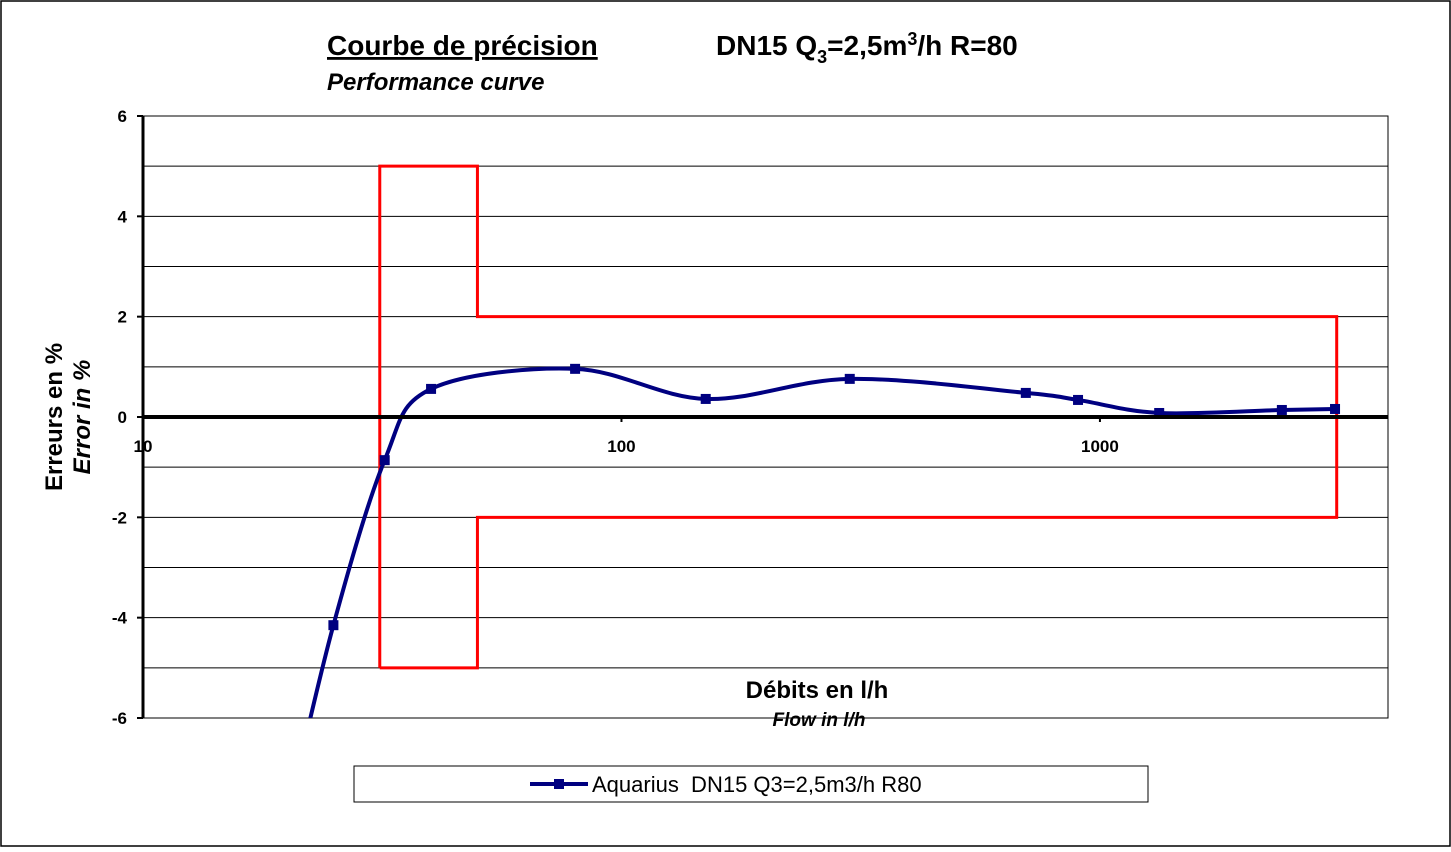 The height and width of the screenshot is (852, 1451). I want to click on title-details: DN15 Q3=2,5m3/h R=80, so click(867, 48).